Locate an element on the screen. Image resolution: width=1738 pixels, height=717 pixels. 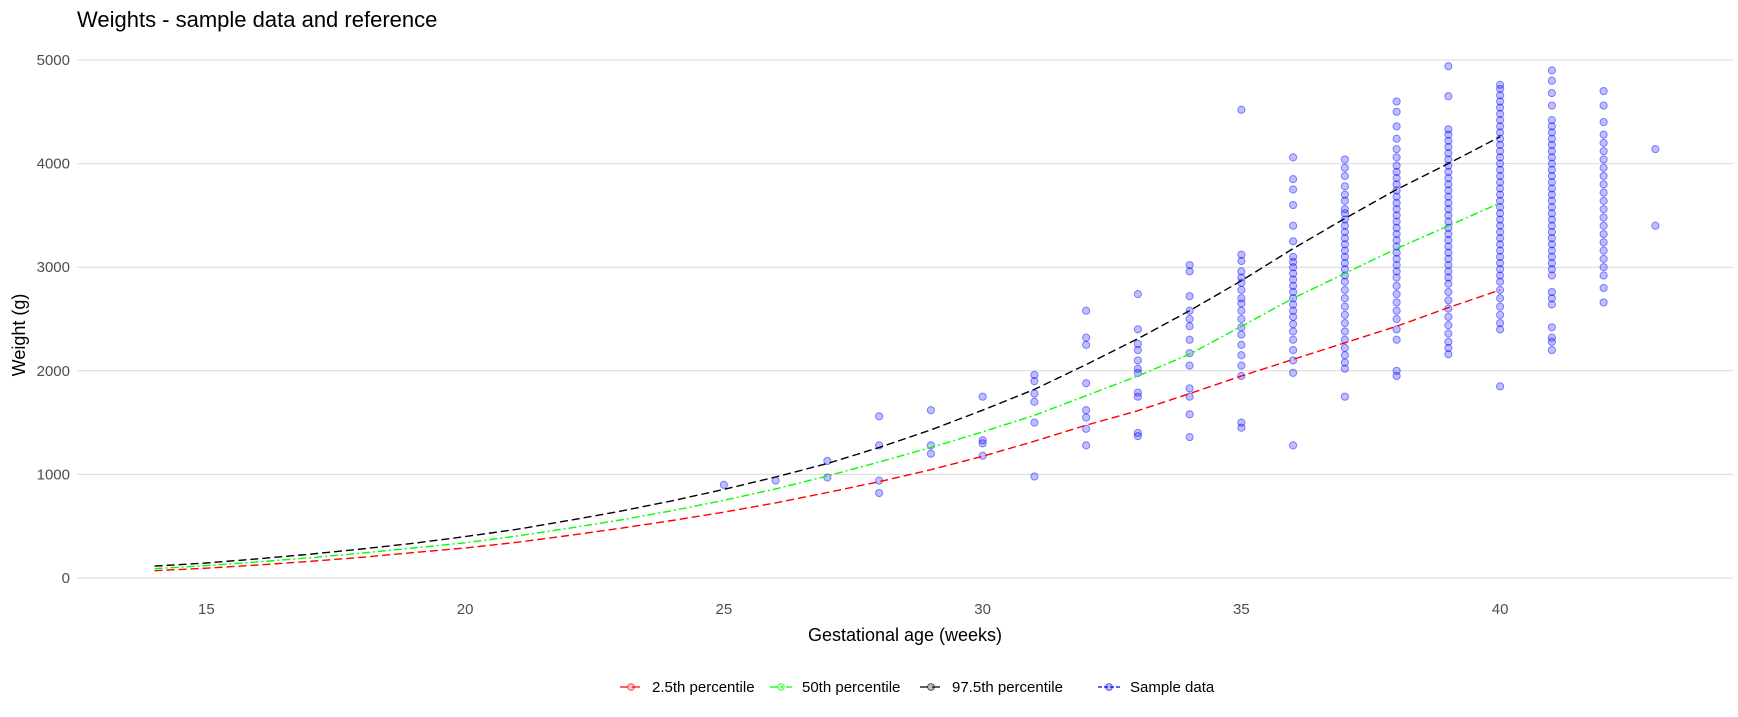
legend-key-point is located at coordinates (631, 687).